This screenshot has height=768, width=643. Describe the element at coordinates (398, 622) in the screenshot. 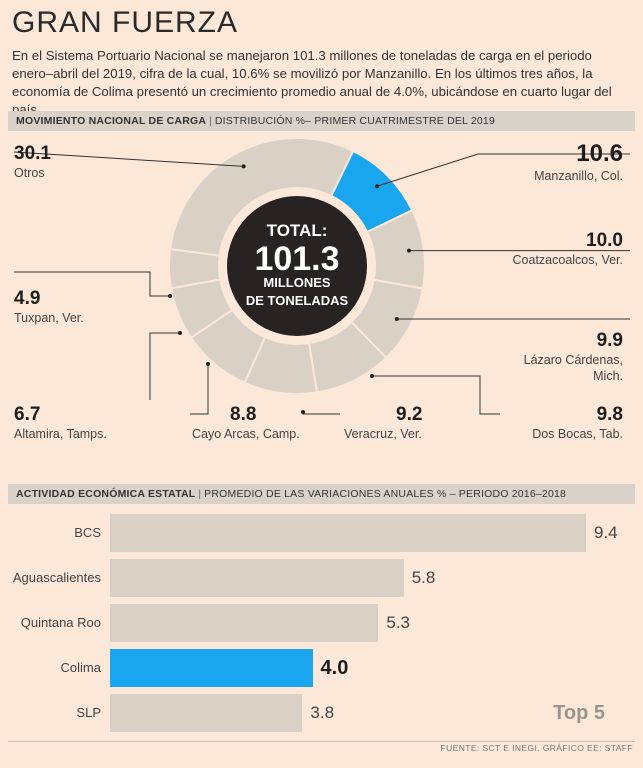

I see `bar-value-label: 5.3` at that location.